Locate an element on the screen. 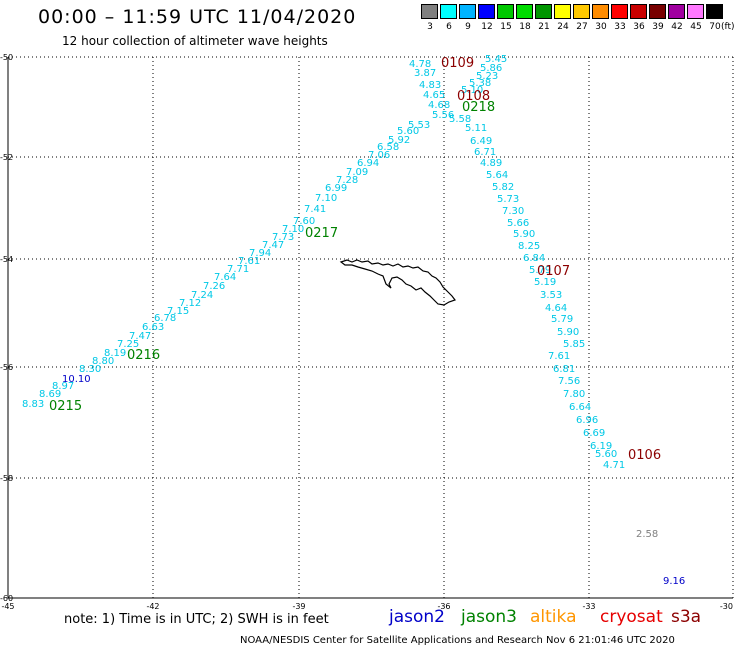 This screenshot has width=740, height=650. wave-height-value: 5.73 is located at coordinates (508, 199).